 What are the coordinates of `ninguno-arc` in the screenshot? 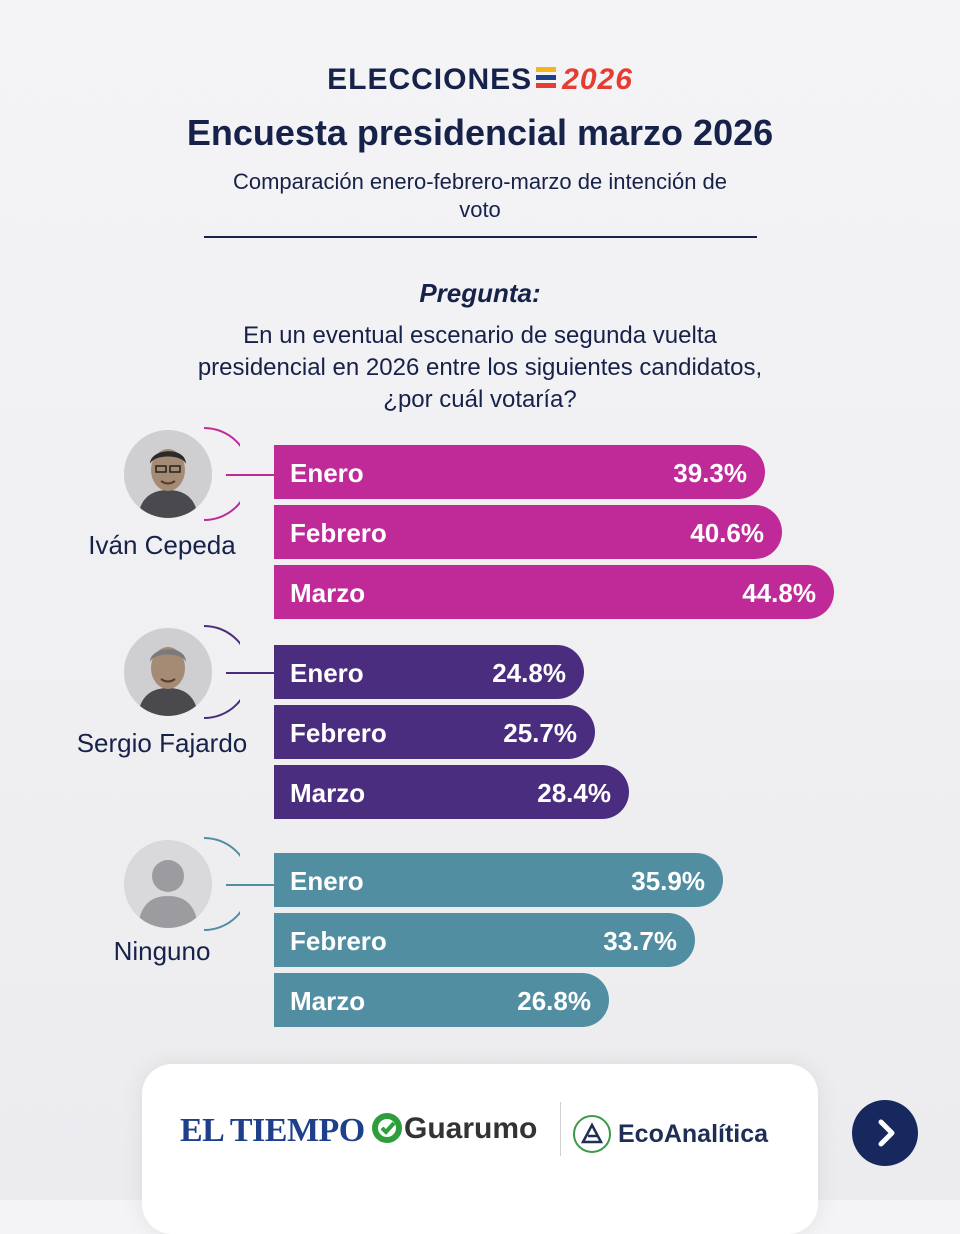 It's located at (221, 884).